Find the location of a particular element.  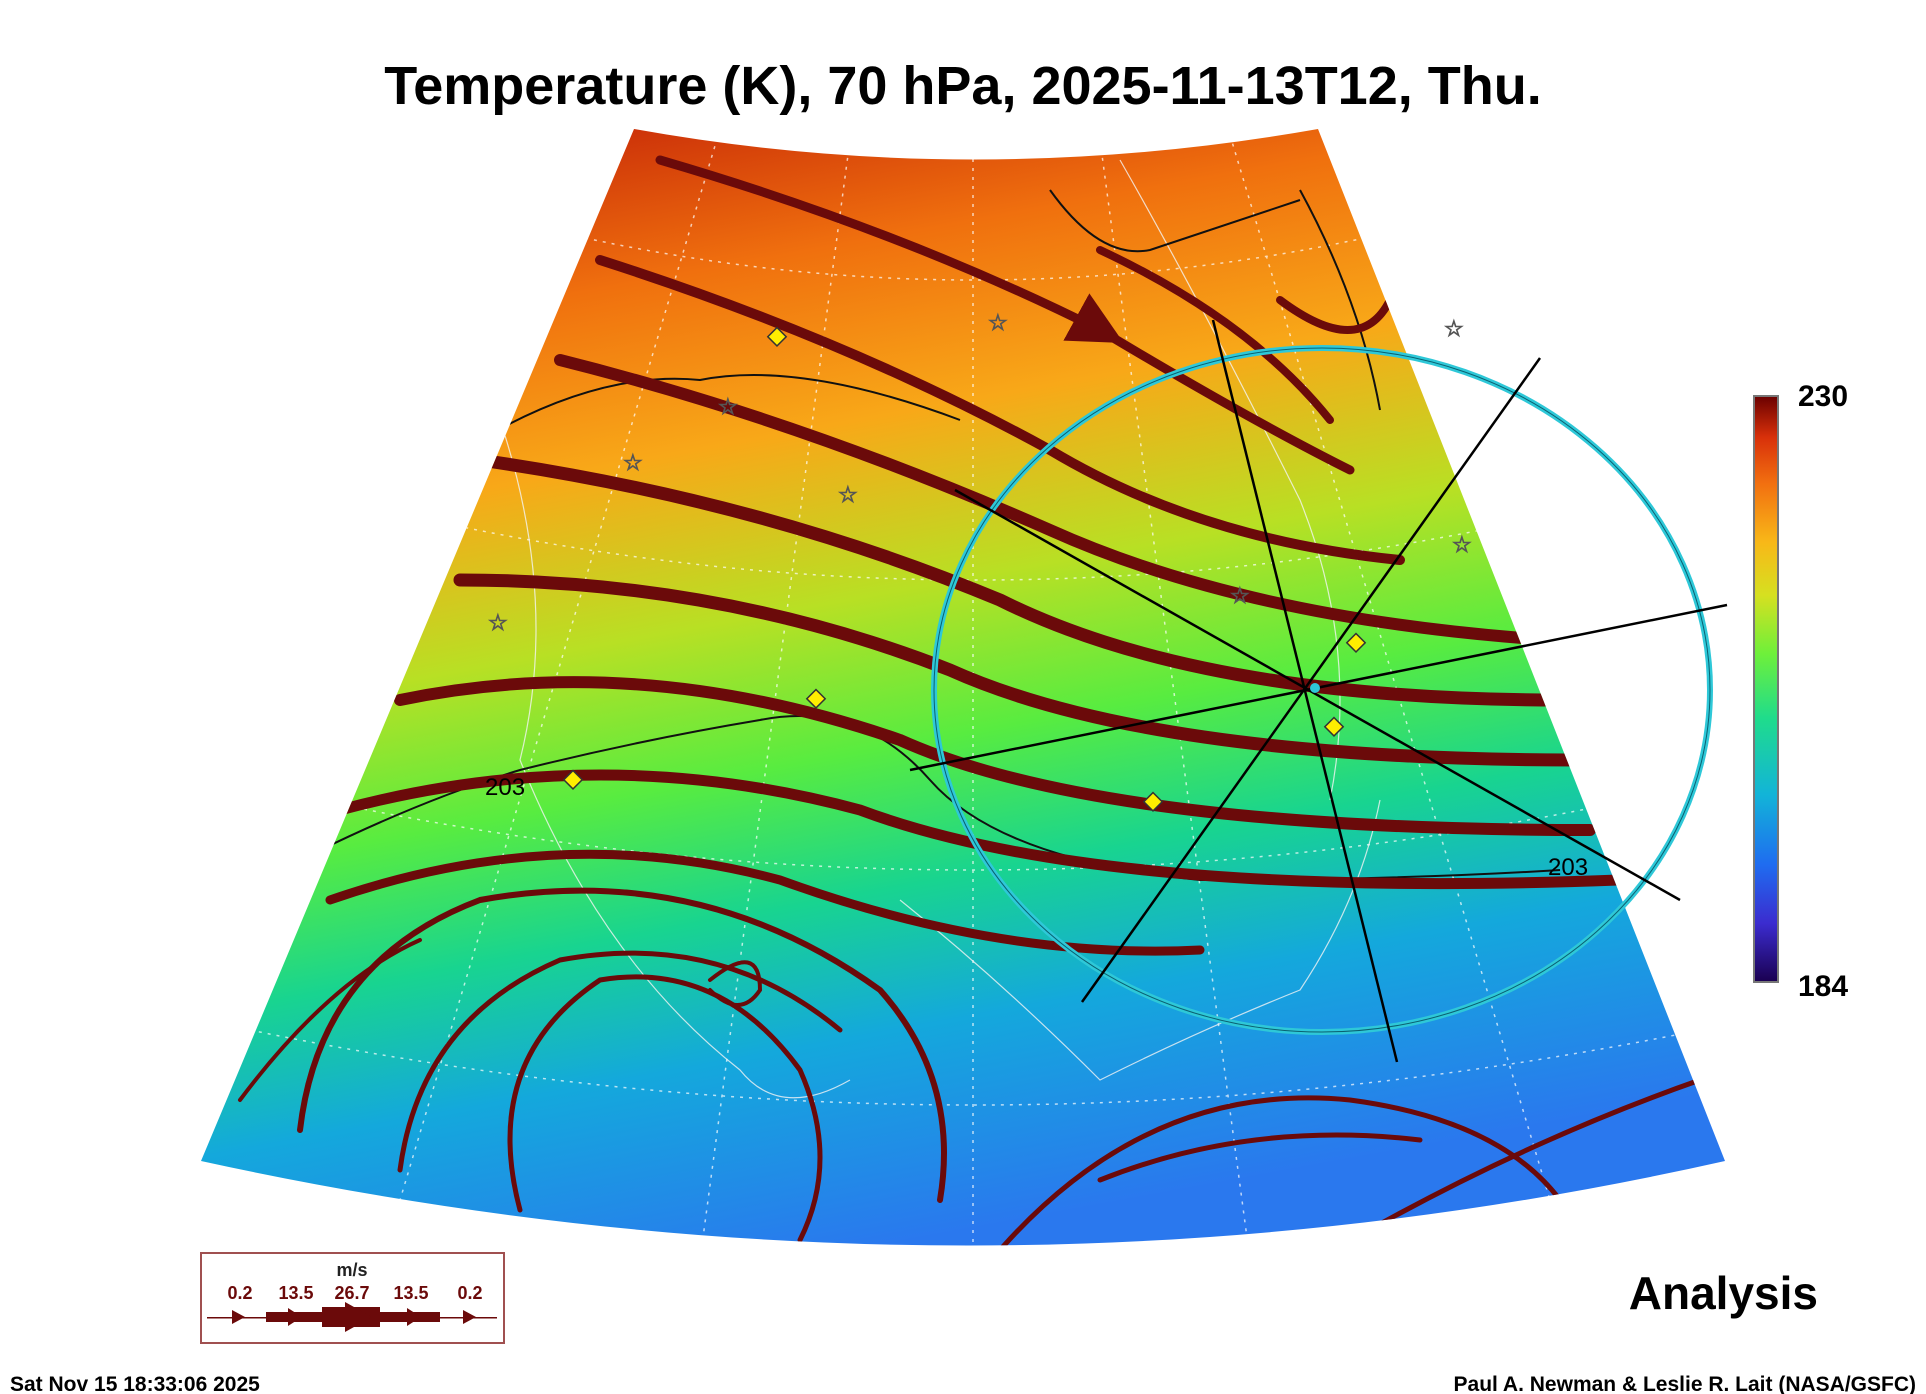

colorbar: 230 184 is located at coordinates (1800, 691).